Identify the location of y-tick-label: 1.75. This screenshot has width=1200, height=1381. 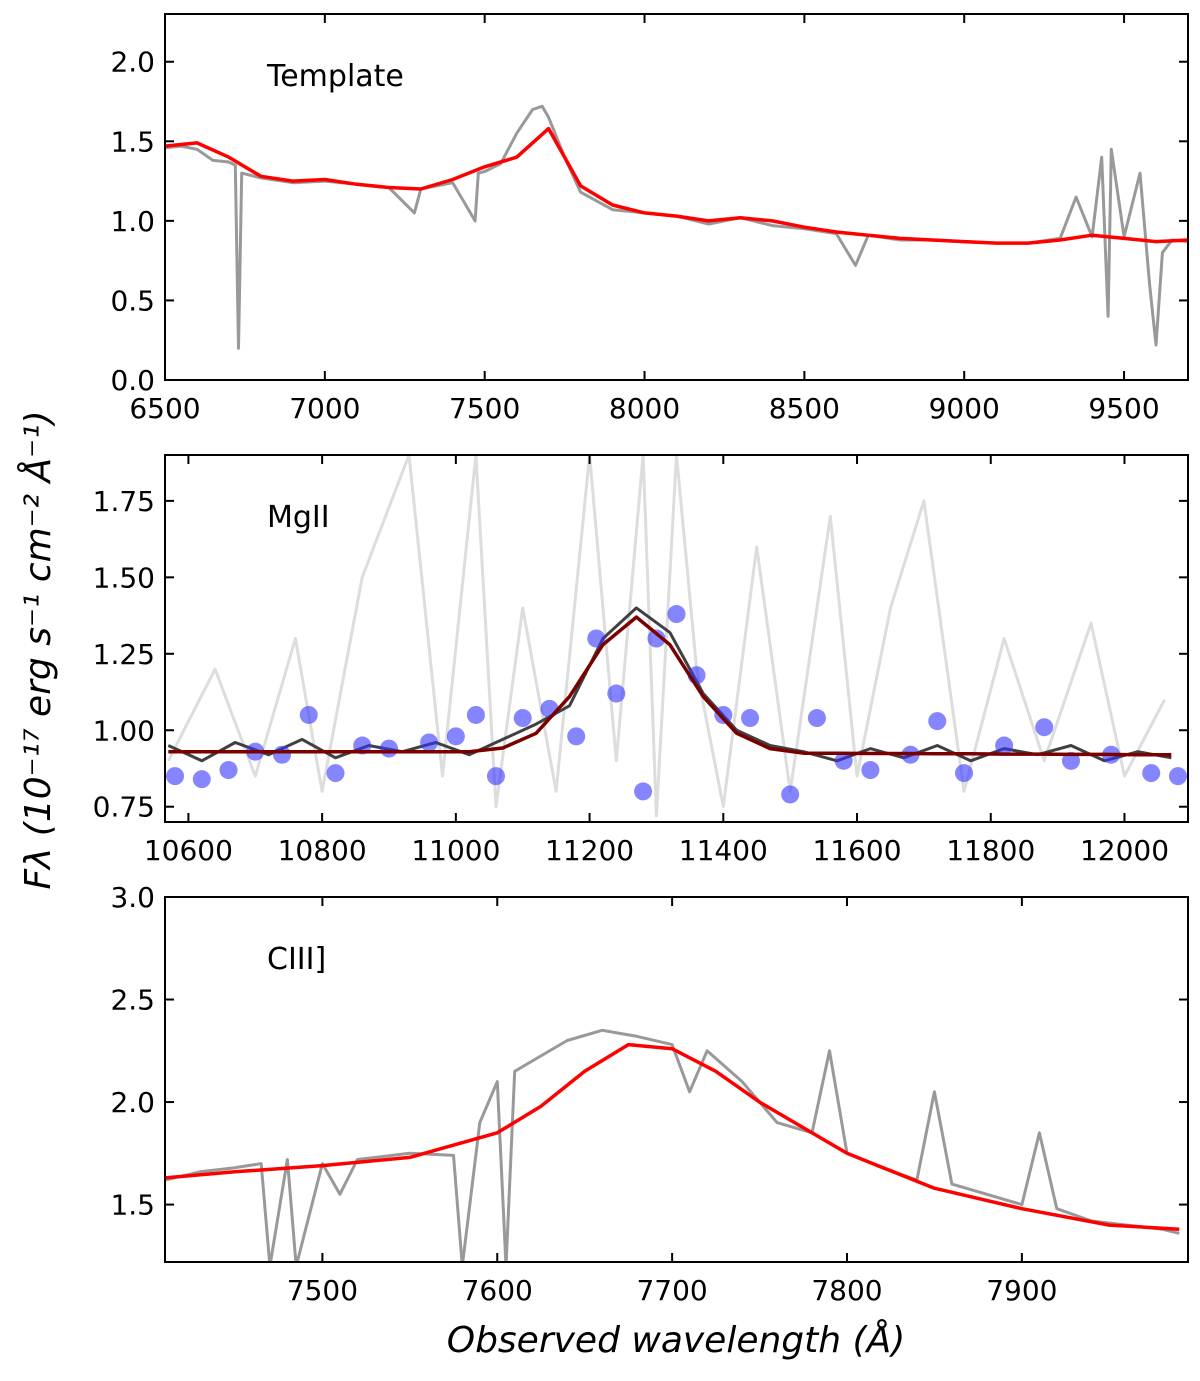
(124, 501).